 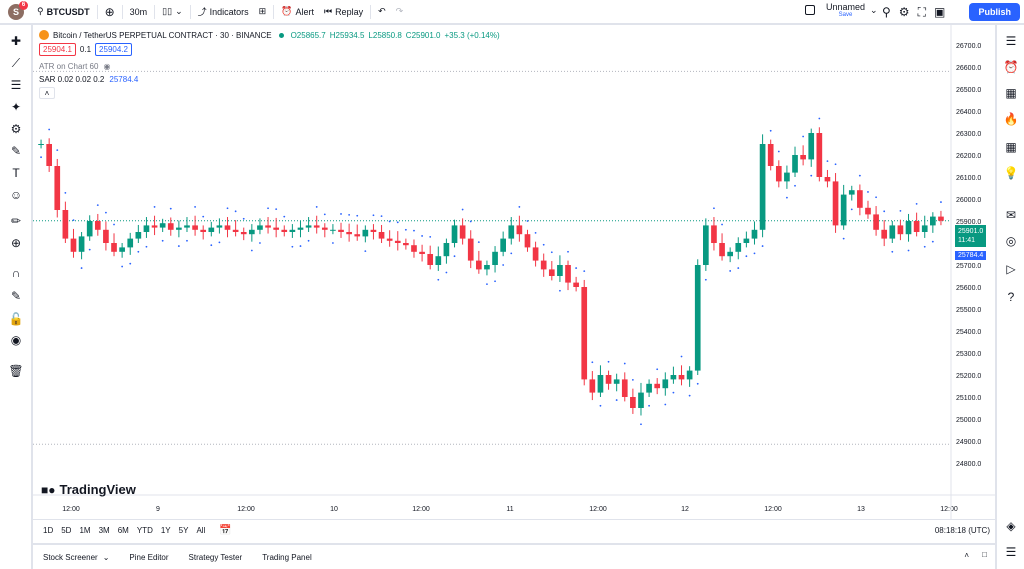 What do you see at coordinates (269, 79) in the screenshot?
I see `sar-indicator-row: SAR 0.02 0.02 0.2 25784.4` at bounding box center [269, 79].